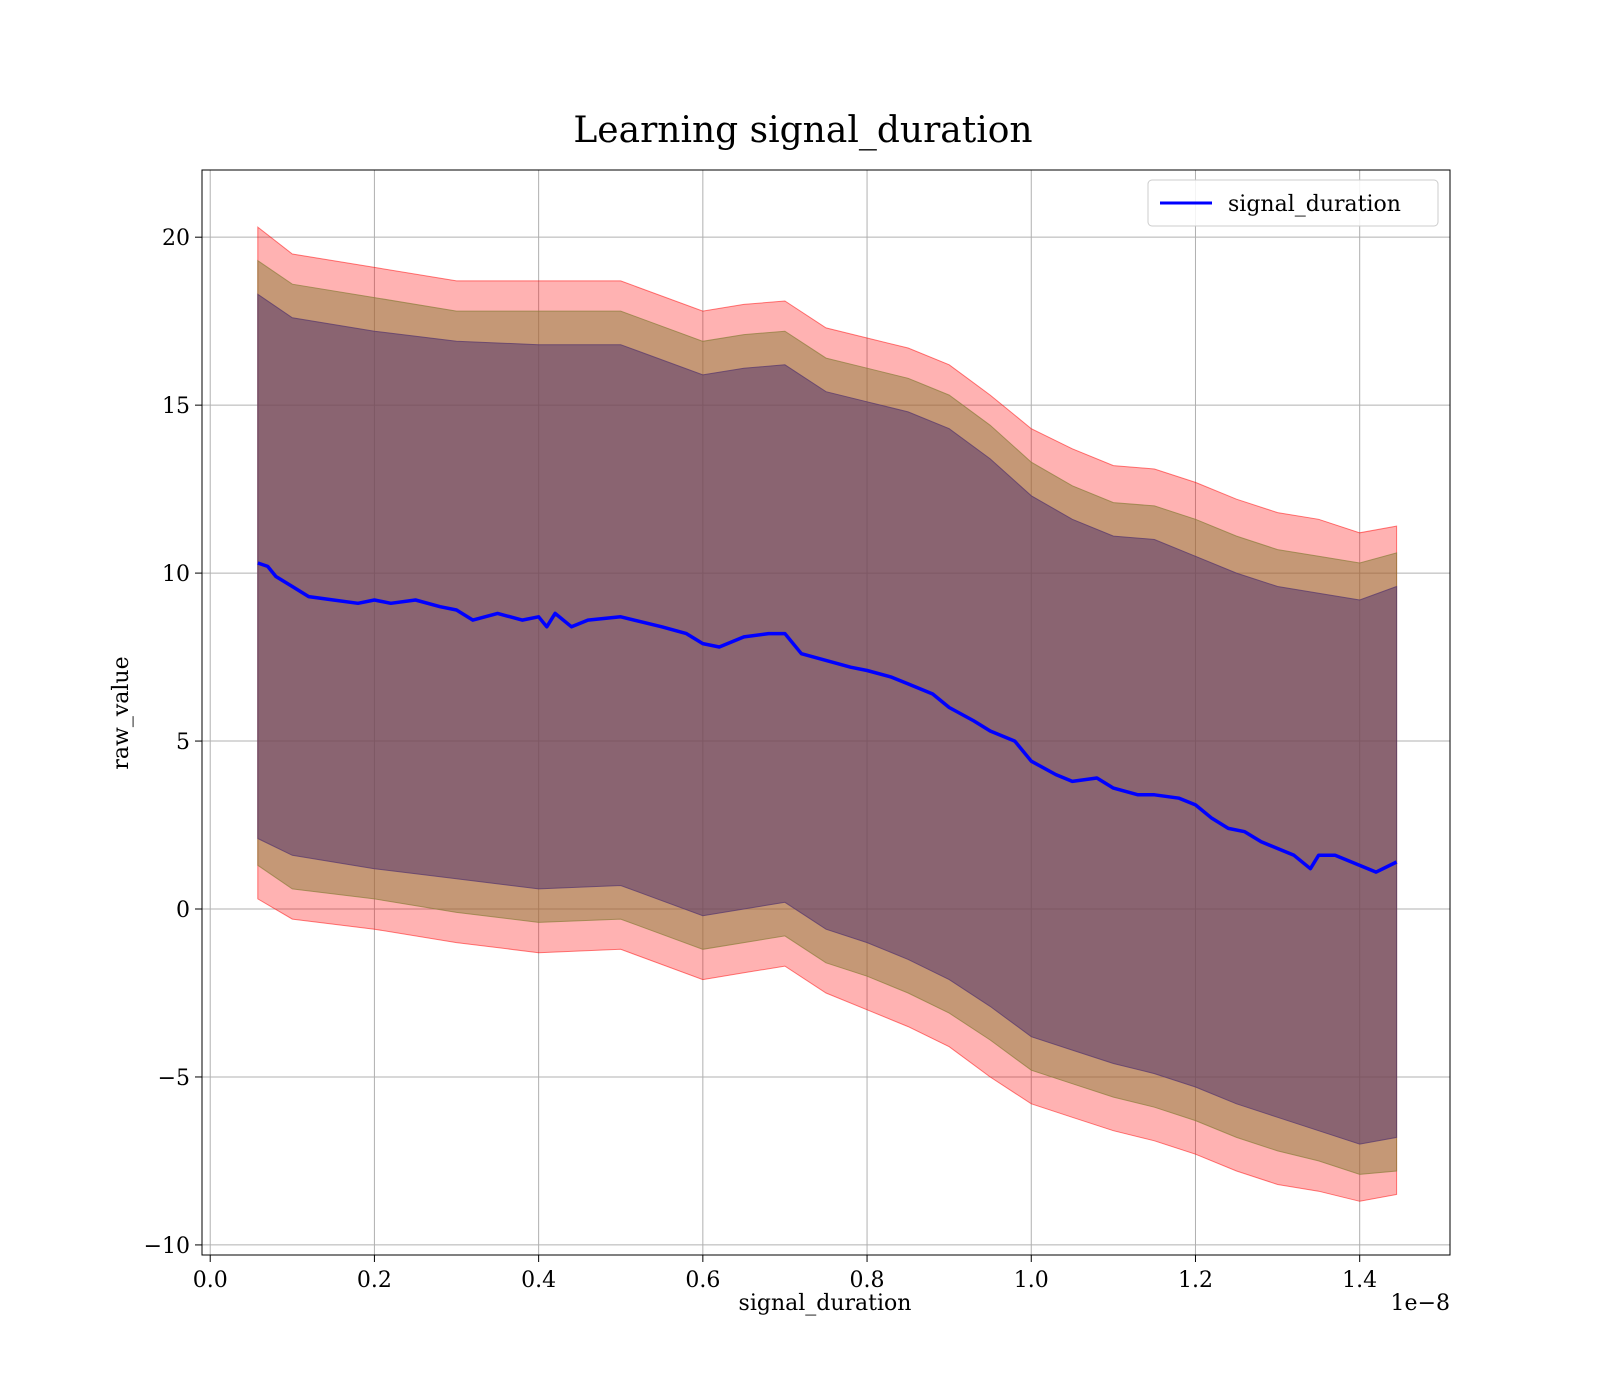 The width and height of the screenshot is (1600, 1400). What do you see at coordinates (1314, 204) in the screenshot?
I see `legend-label: signal_duration` at bounding box center [1314, 204].